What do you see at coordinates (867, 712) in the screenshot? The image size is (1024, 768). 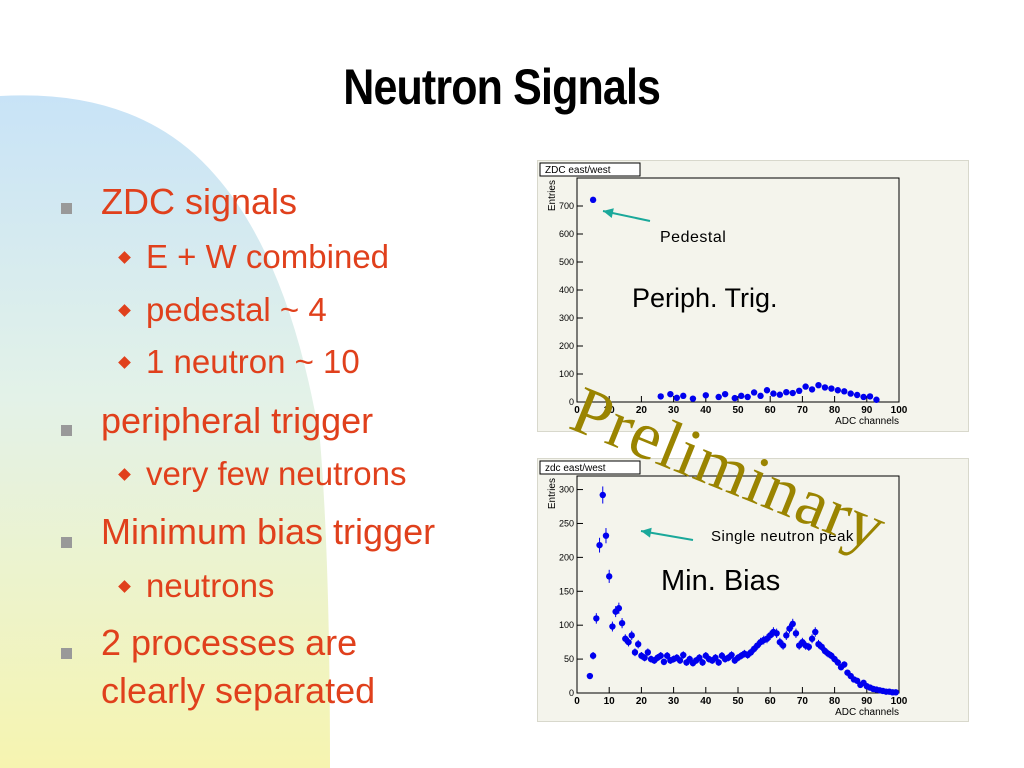 I see `x-axis-label: ADC channels` at bounding box center [867, 712].